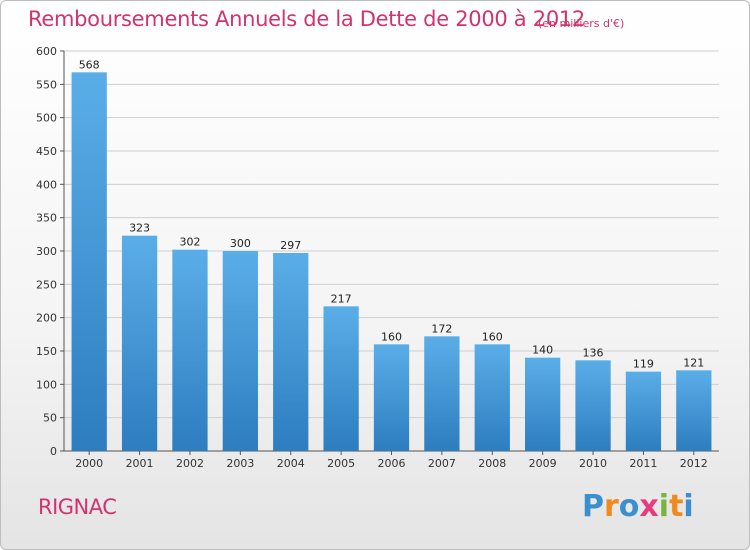 The width and height of the screenshot is (750, 550). What do you see at coordinates (46, 184) in the screenshot?
I see `y-tick-label: 400` at bounding box center [46, 184].